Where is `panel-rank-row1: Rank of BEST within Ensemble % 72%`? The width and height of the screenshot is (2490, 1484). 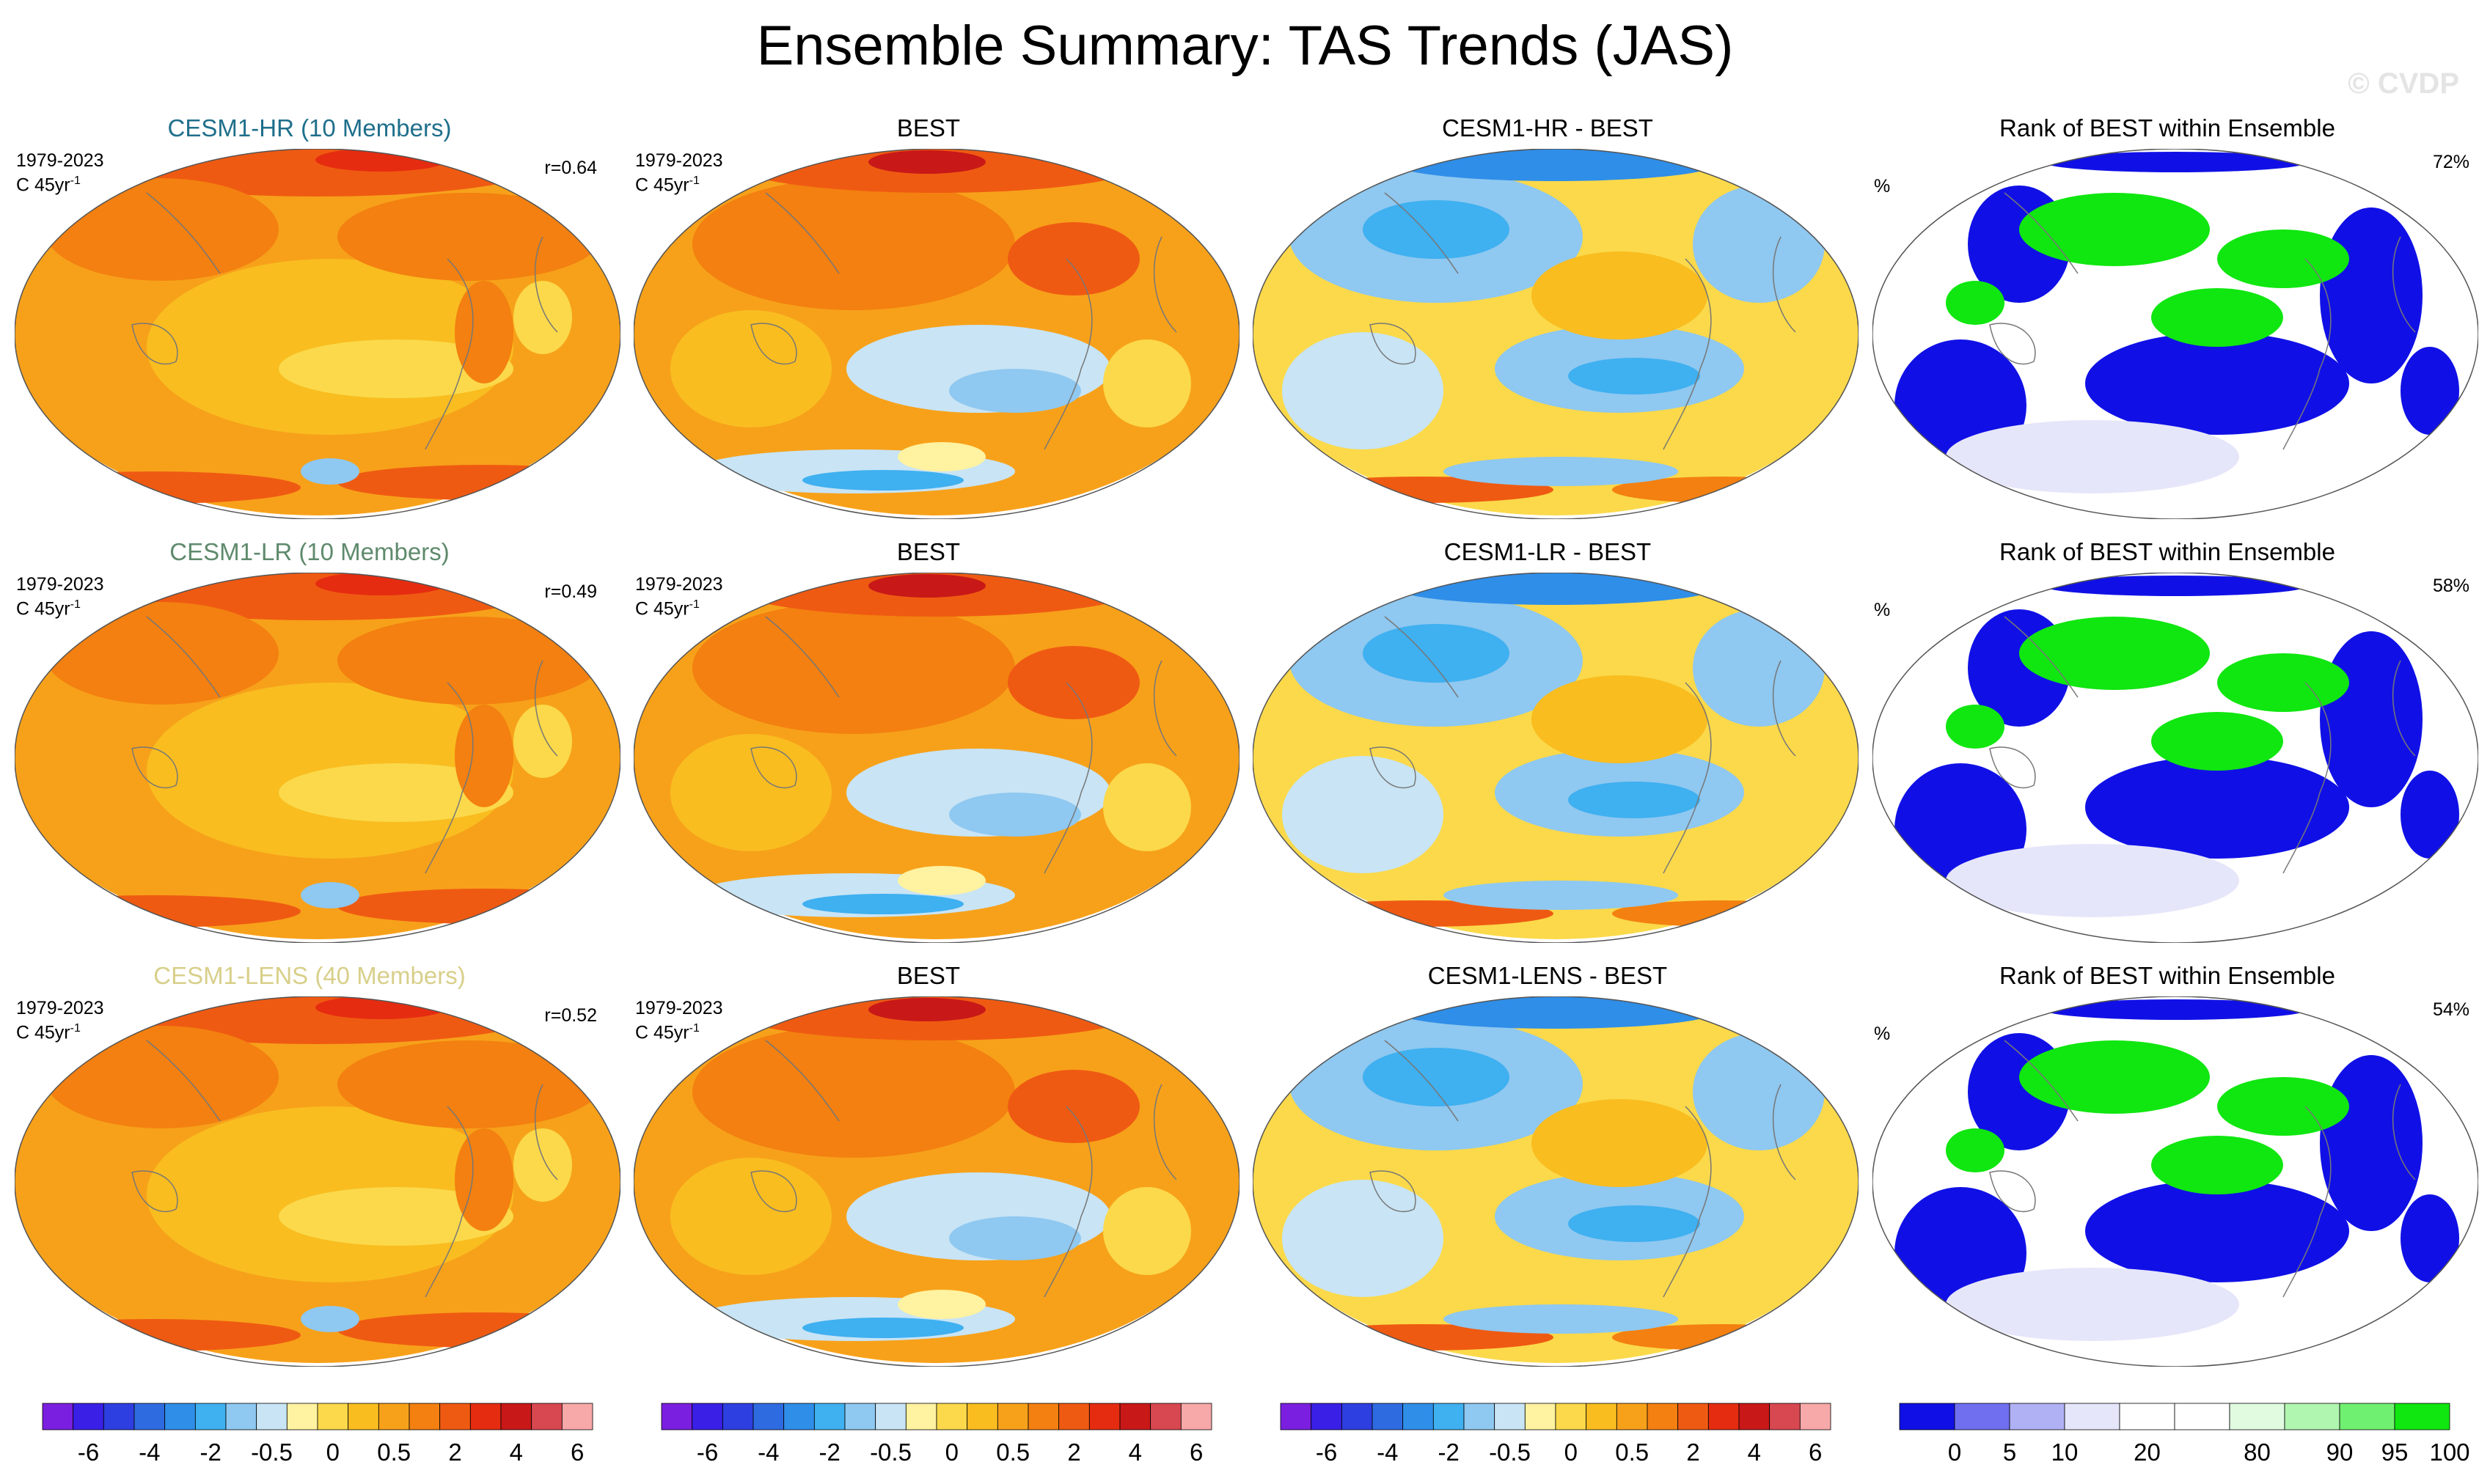
panel-rank-row1: Rank of BEST within Ensemble % 72% is located at coordinates (2168, 319).